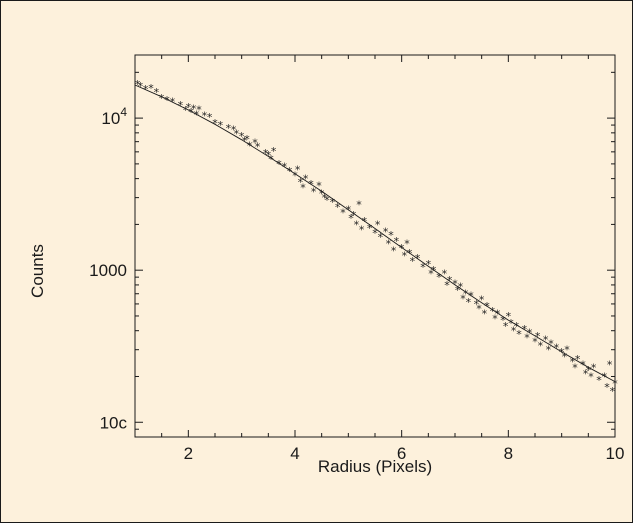 Image resolution: width=633 pixels, height=523 pixels. What do you see at coordinates (294, 453) in the screenshot?
I see `x-tick-label: 4` at bounding box center [294, 453].